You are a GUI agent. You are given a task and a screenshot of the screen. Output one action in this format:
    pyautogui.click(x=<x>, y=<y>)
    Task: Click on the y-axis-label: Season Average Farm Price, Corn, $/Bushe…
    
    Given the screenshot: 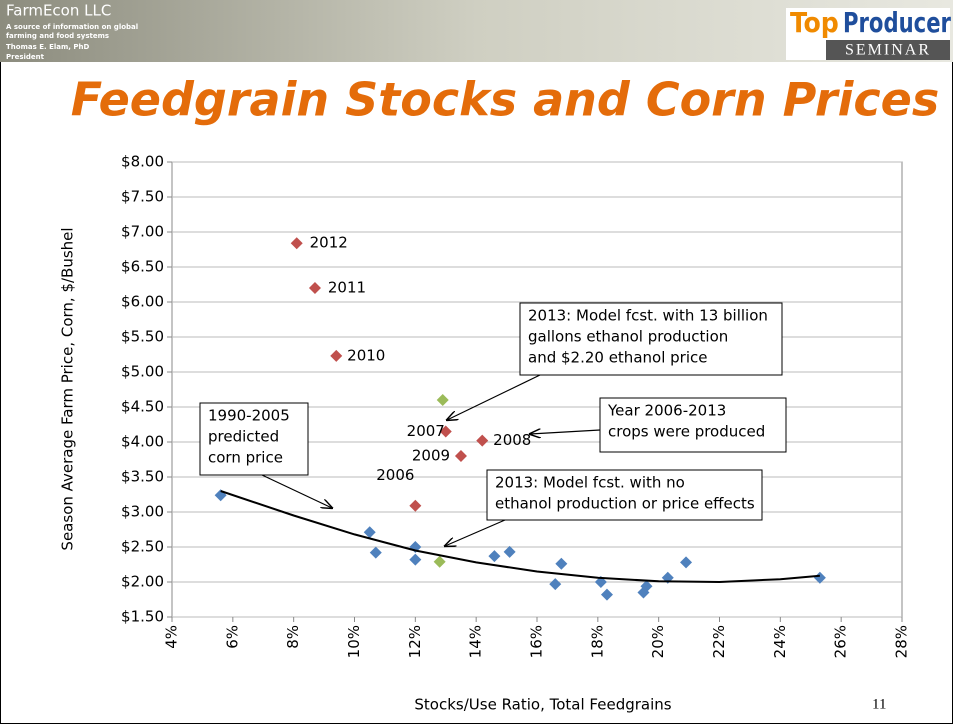 What is the action you would take?
    pyautogui.click(x=68, y=388)
    